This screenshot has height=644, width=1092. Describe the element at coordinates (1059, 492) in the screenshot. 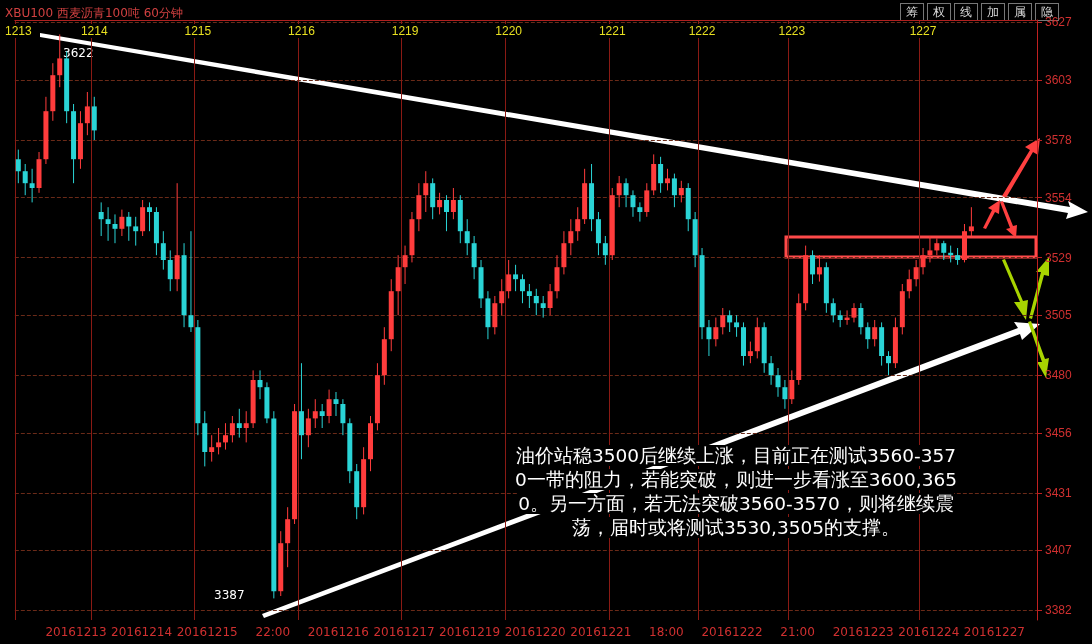

I see `y-tick-label: 3431` at that location.